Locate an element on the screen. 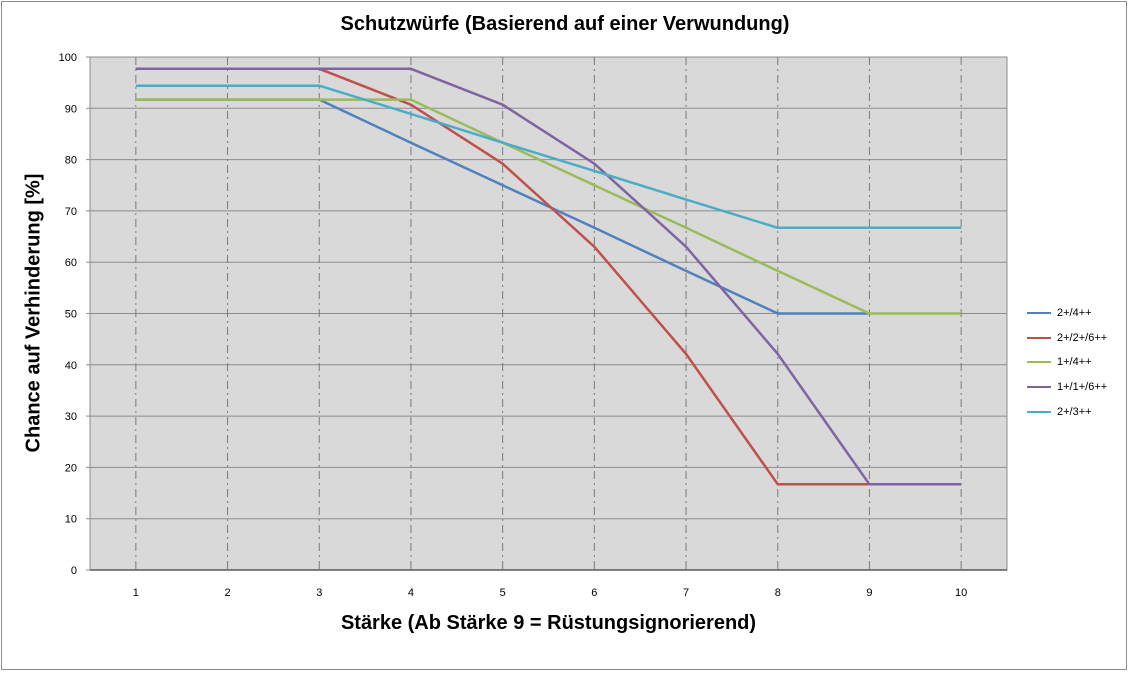 This screenshot has width=1130, height=673. x-tick-label: 10 is located at coordinates (961, 593).